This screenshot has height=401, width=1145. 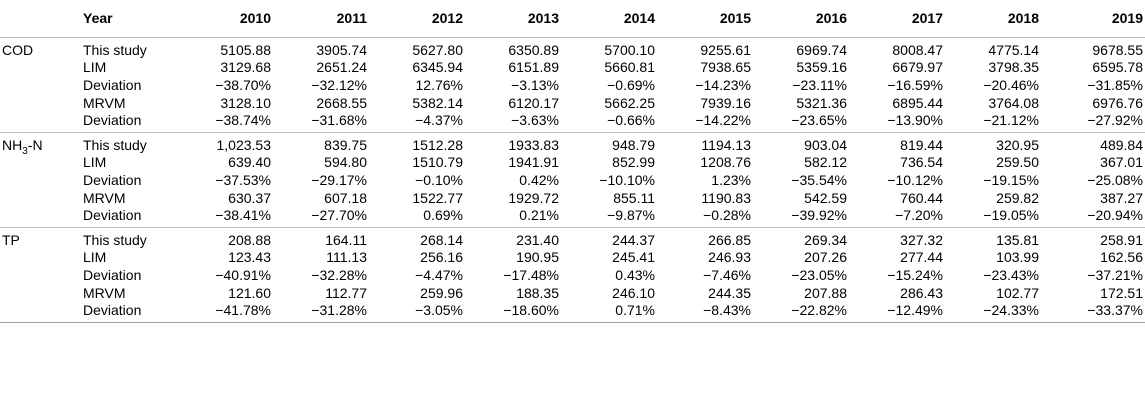 I want to click on value-cell: 190.95, so click(x=537, y=256).